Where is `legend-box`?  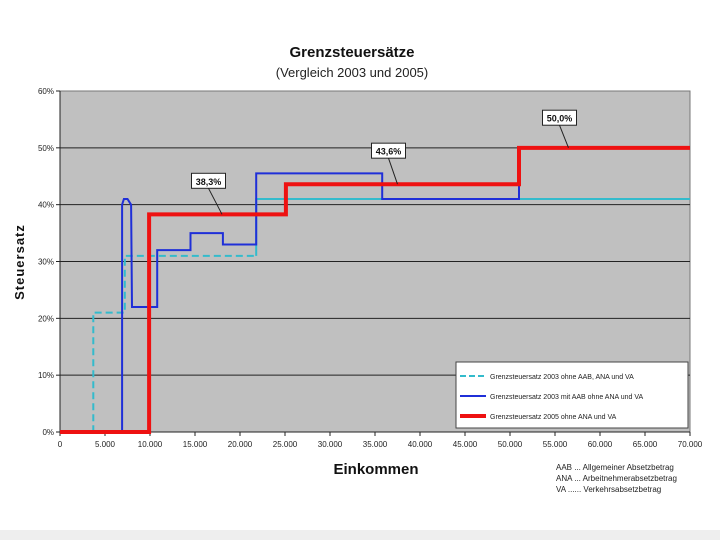
legend-box is located at coordinates (572, 395).